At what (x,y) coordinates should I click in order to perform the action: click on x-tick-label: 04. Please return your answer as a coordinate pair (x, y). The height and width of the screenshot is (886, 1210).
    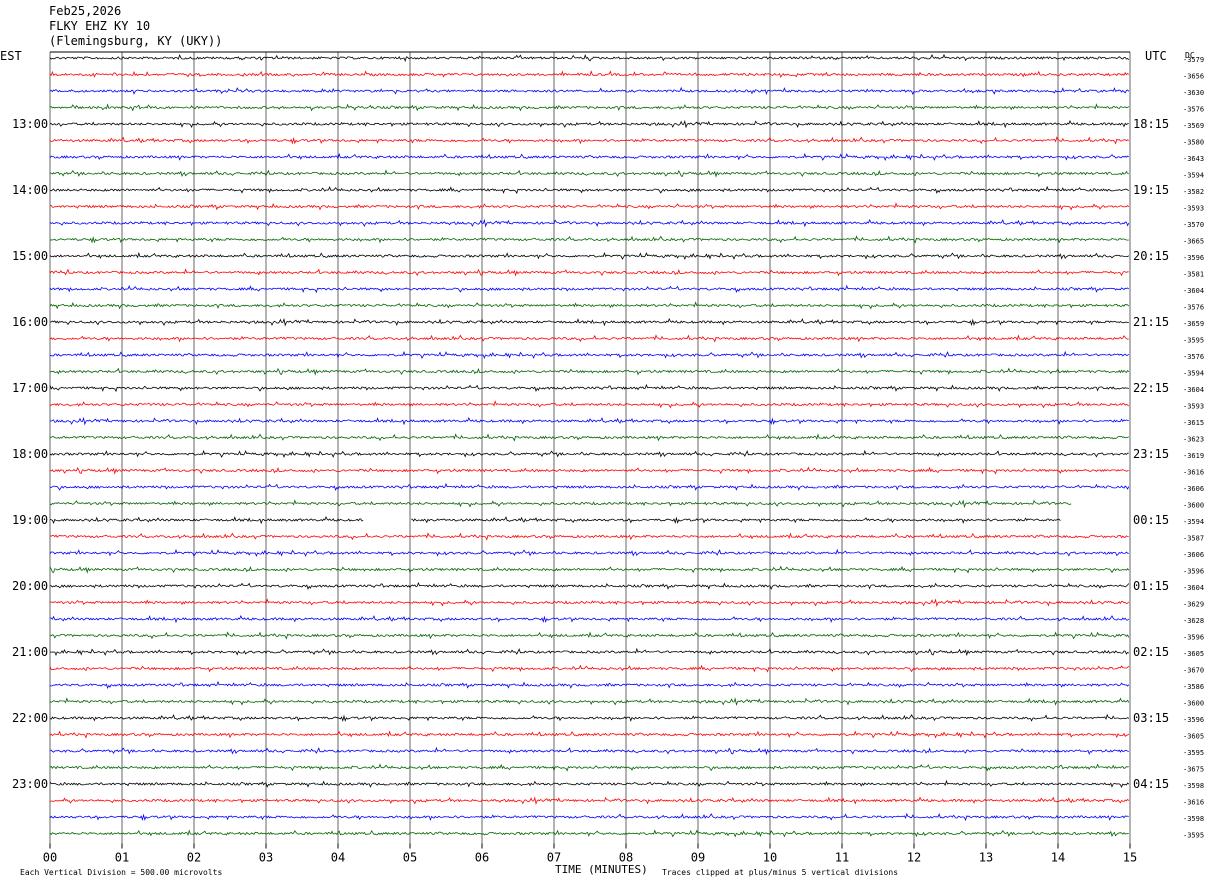
    Looking at the image, I should click on (338, 858).